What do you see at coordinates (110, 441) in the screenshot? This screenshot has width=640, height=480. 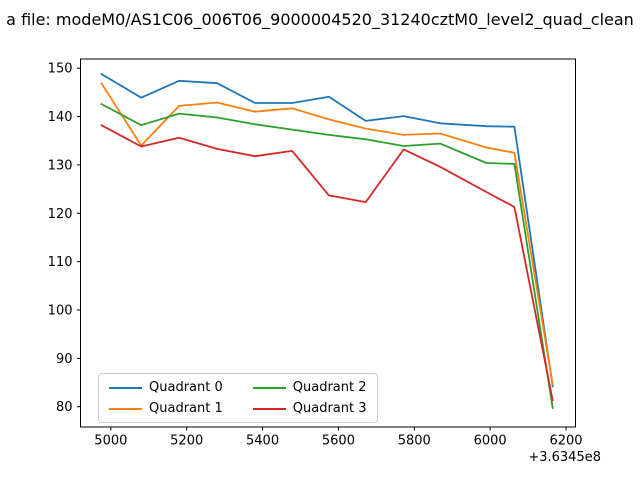 I see `x-tick-label: 5000` at bounding box center [110, 441].